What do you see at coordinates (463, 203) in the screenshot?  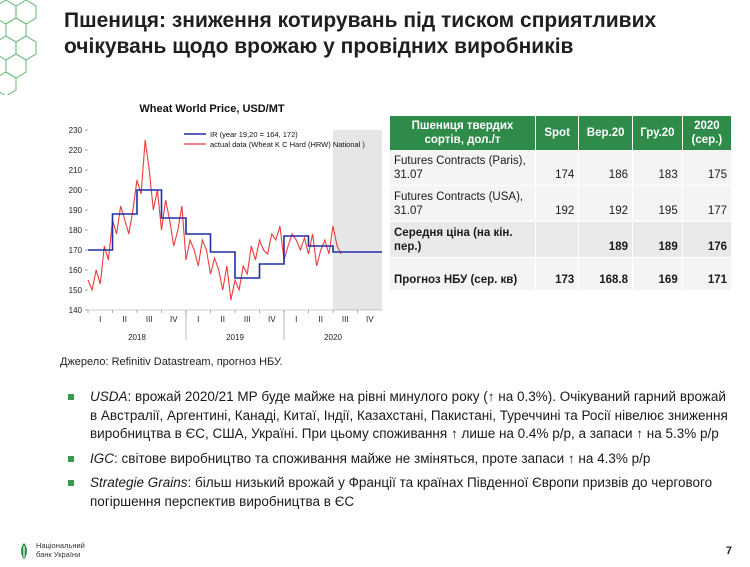 I see `row-label: Futures Contracts (USA), 31.07` at bounding box center [463, 203].